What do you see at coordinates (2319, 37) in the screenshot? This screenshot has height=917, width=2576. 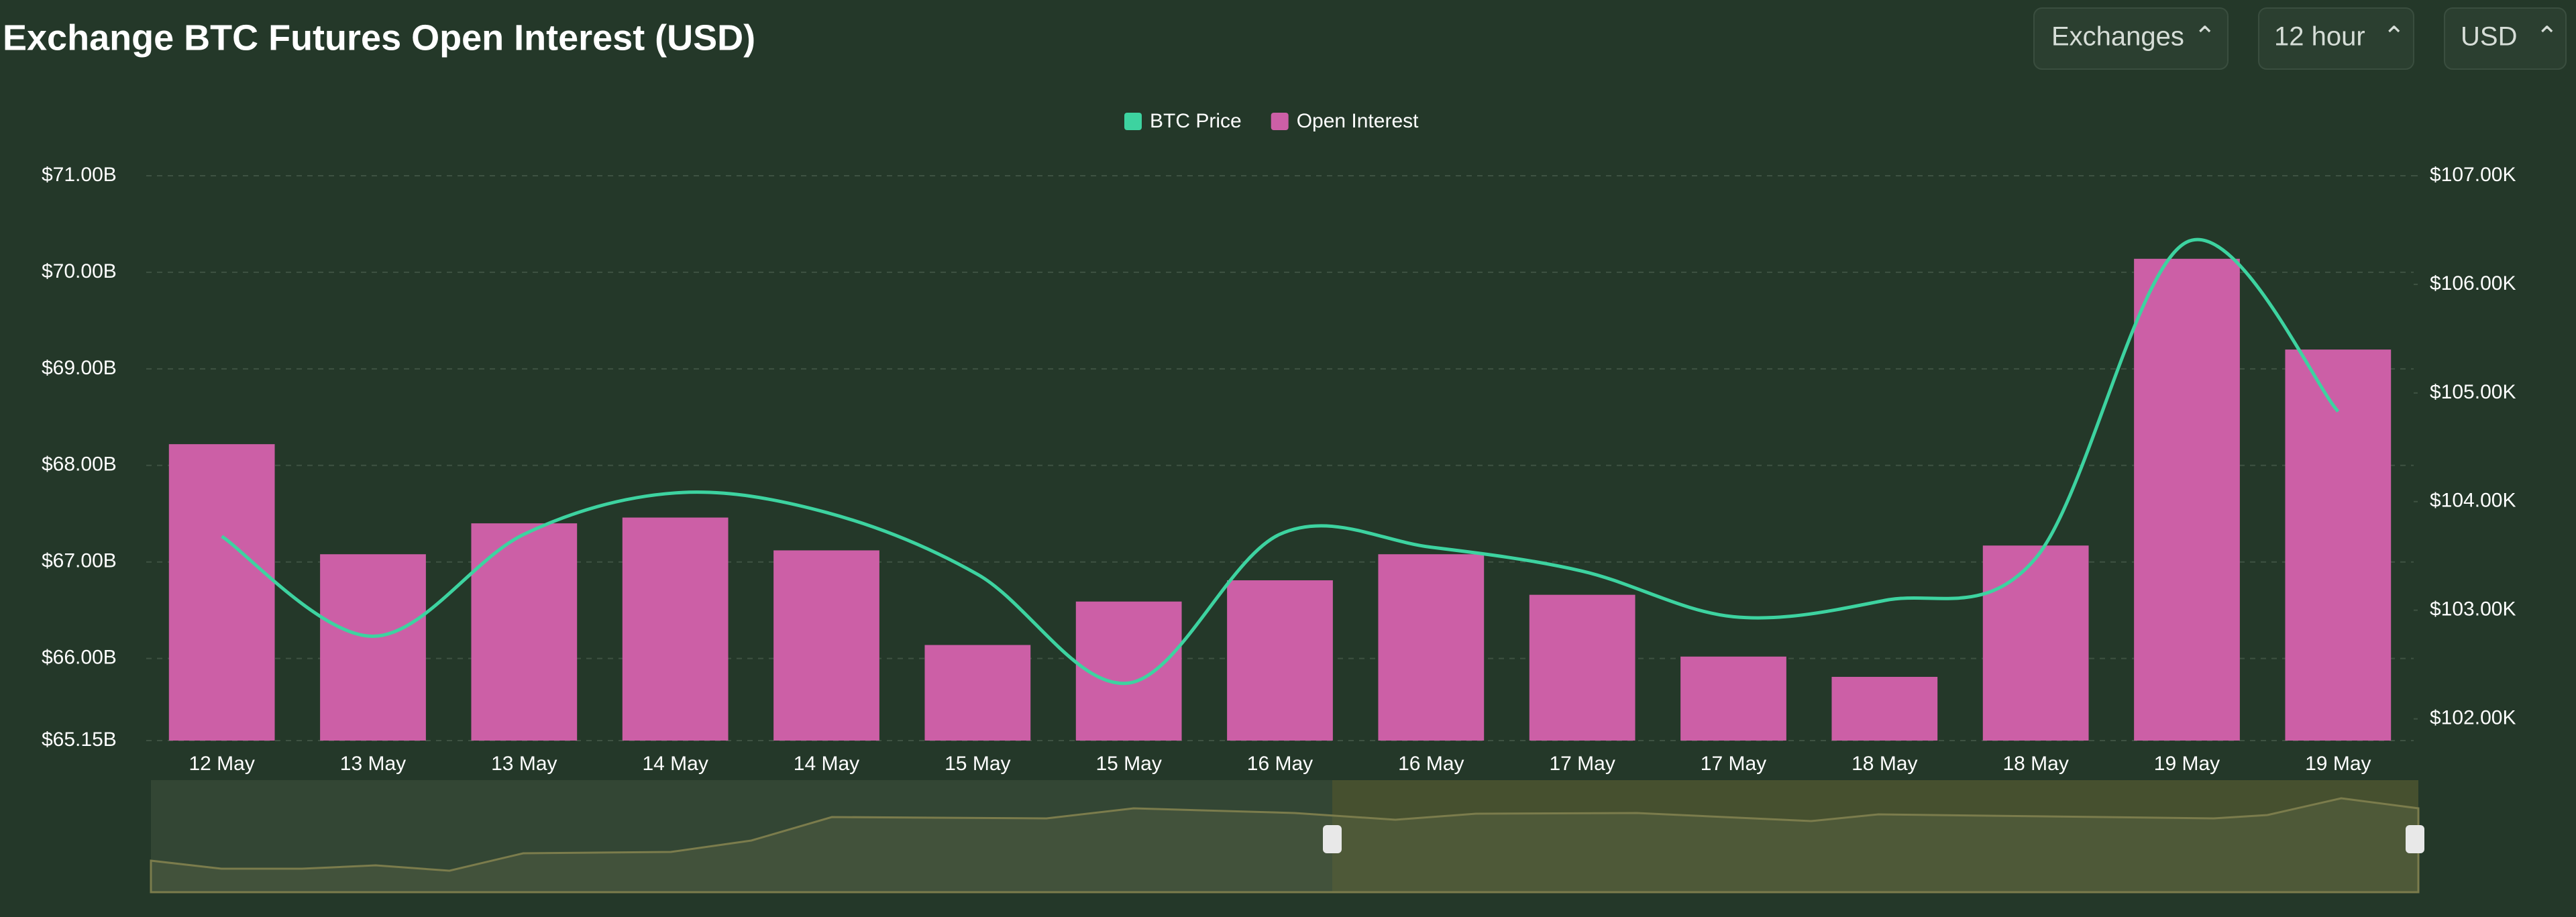 I see `select-label: 12 hour` at bounding box center [2319, 37].